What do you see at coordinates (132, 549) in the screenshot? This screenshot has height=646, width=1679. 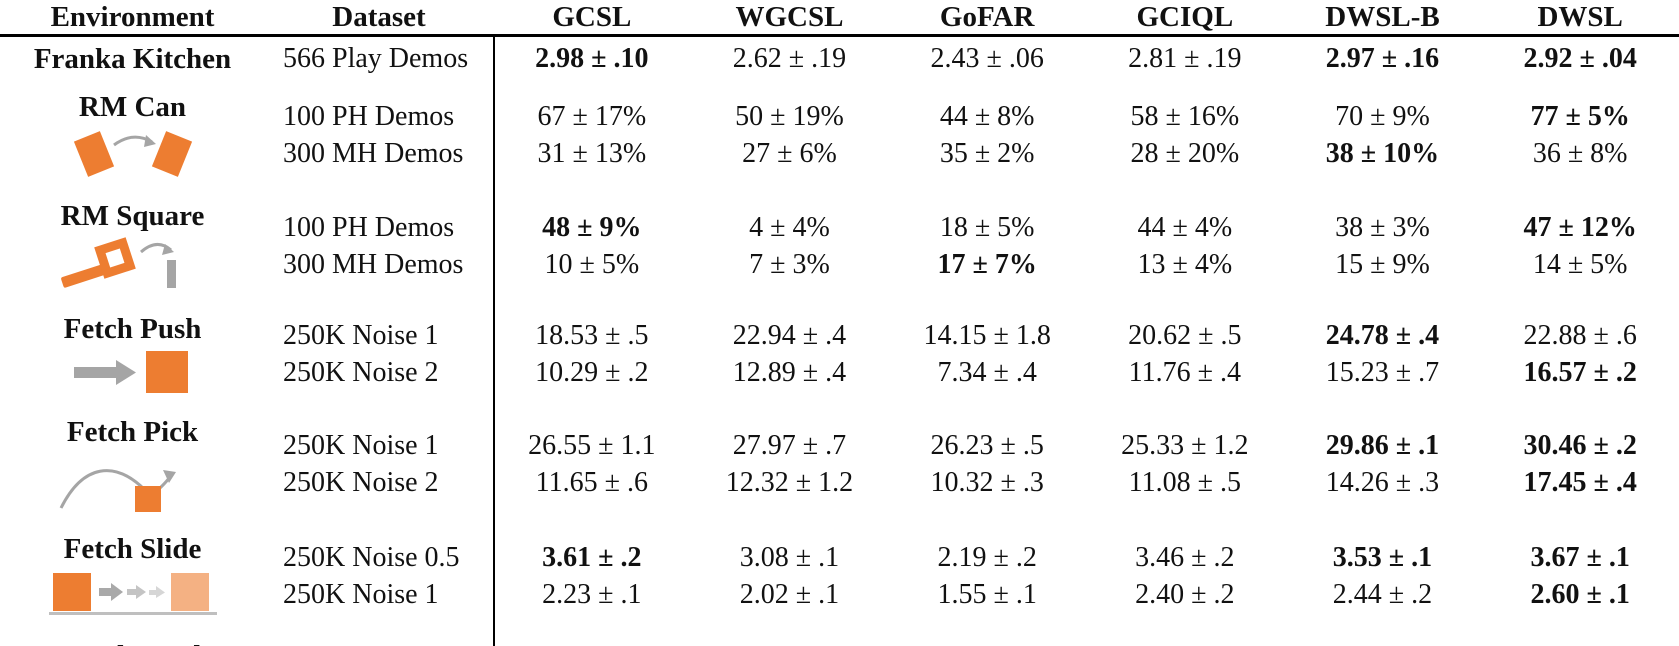 I see `environment-name: Fetch Slide` at bounding box center [132, 549].